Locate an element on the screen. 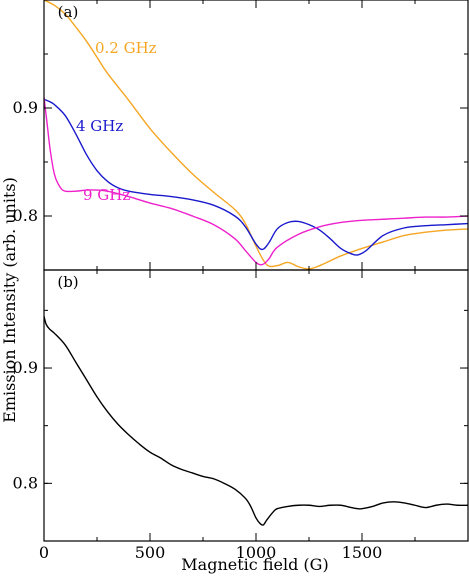 The height and width of the screenshot is (577, 469). panel-tag: (a) is located at coordinates (68, 12).